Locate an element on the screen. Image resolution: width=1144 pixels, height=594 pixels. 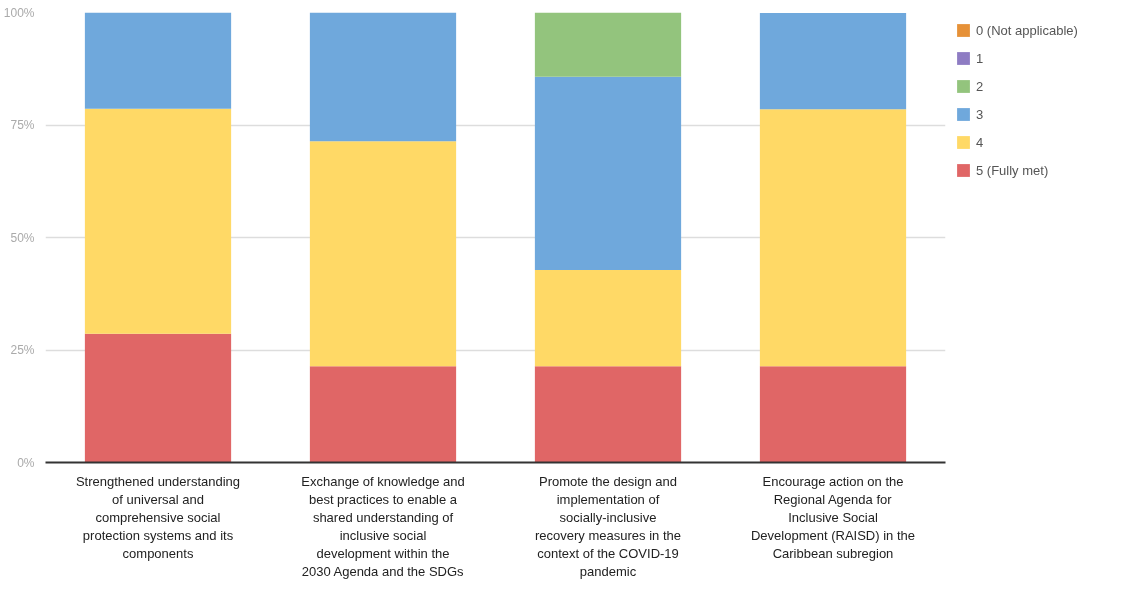
x-tick-label: Encourage action on the Regional Agenda for Inclusive Social Development (RAISD) in the Caribbean subregion is located at coordinates (833, 517).